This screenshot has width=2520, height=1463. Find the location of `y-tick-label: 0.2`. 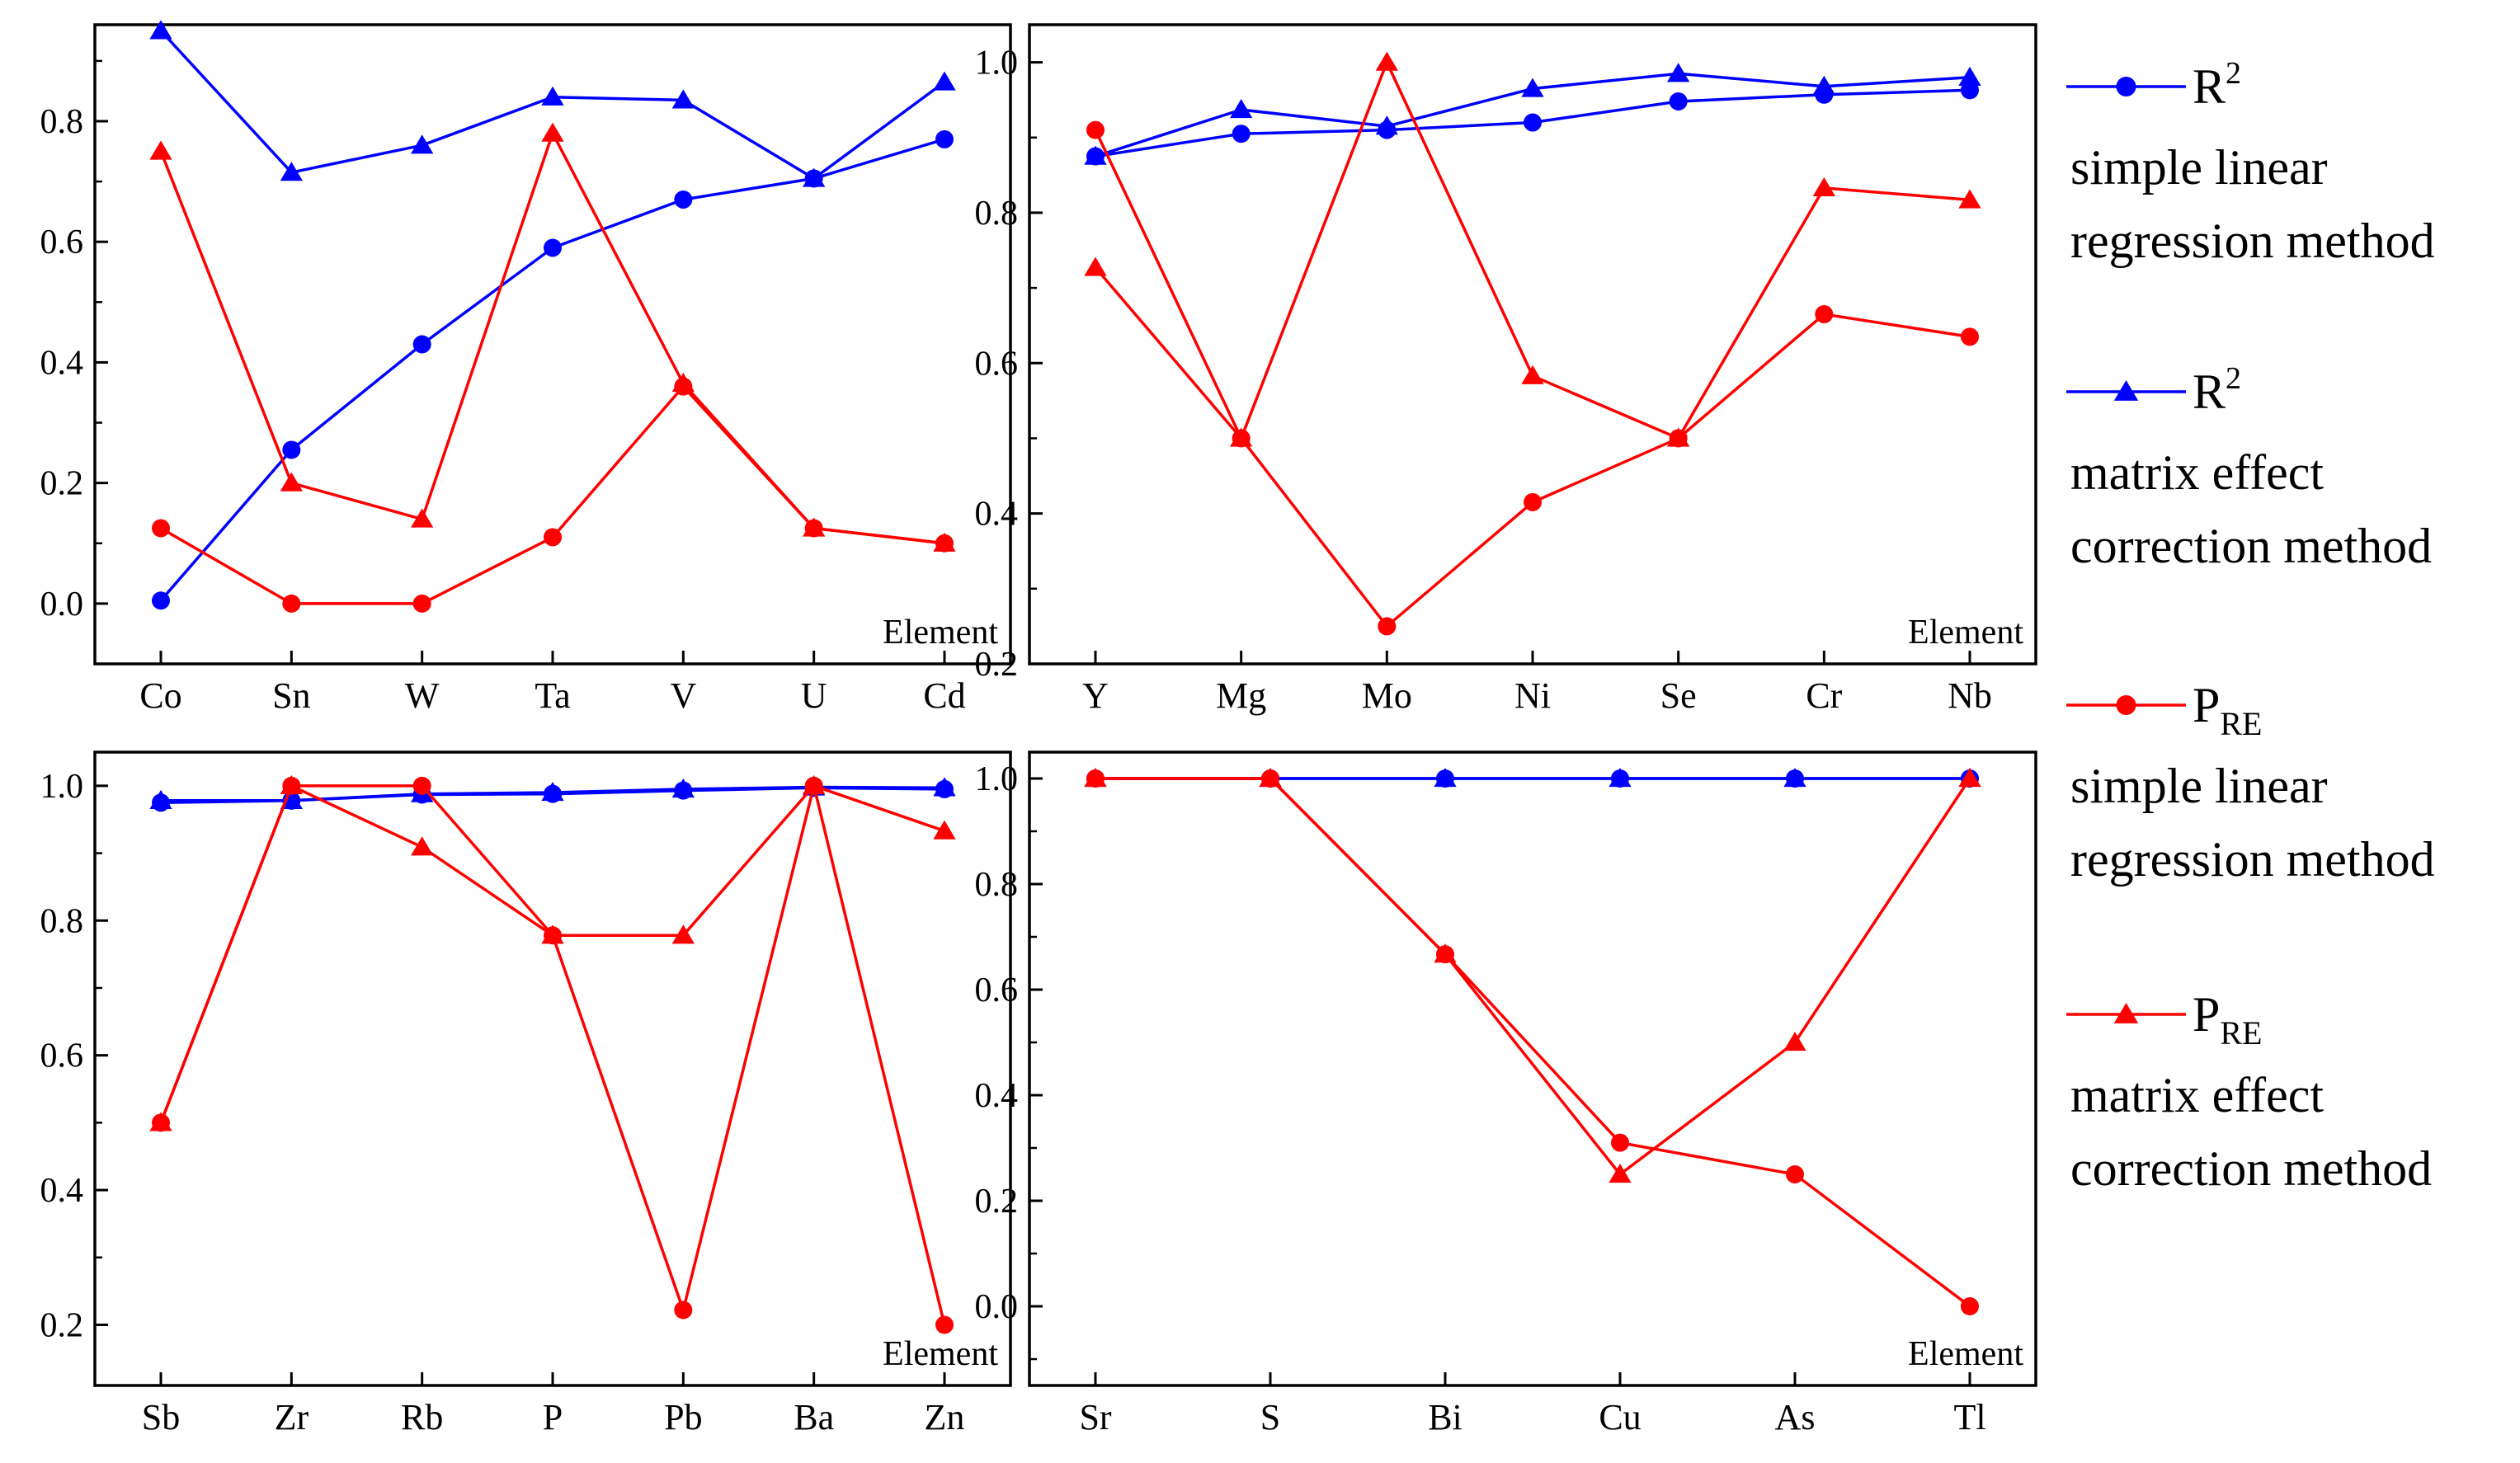

y-tick-label: 0.2 is located at coordinates (997, 1202).